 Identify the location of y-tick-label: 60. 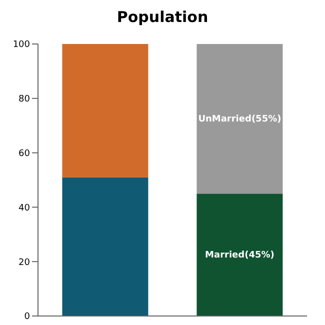
(24, 153).